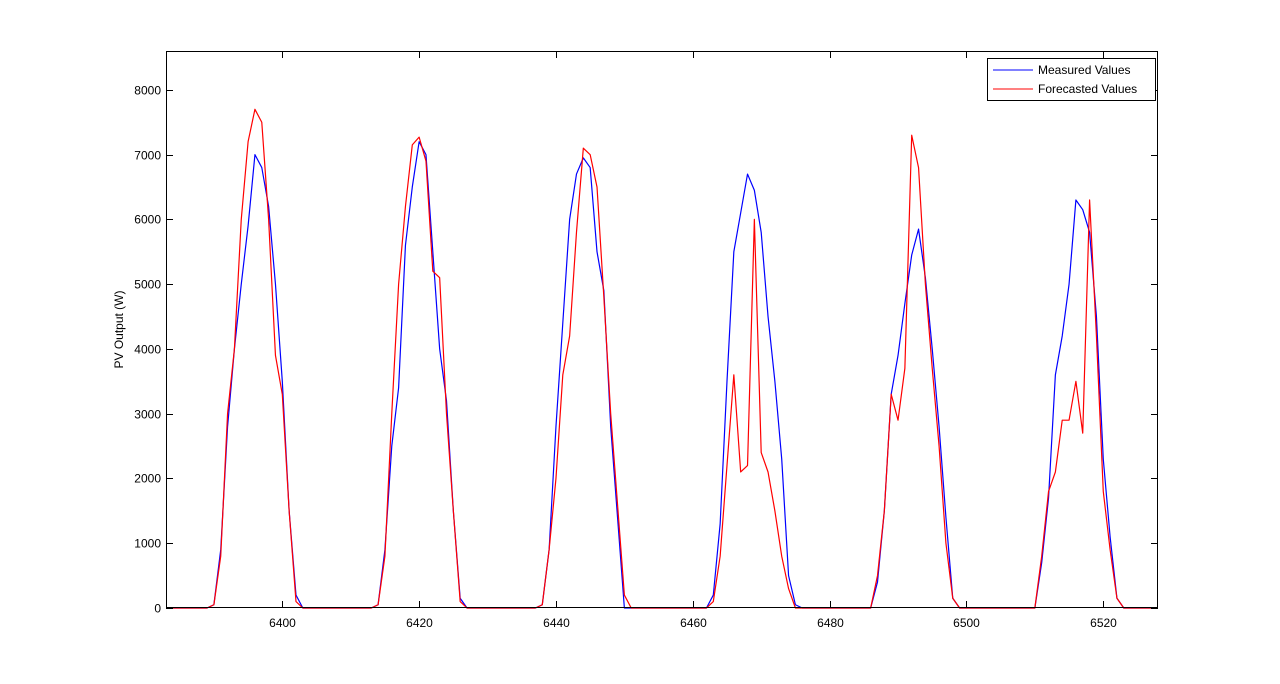 The width and height of the screenshot is (1280, 684). I want to click on legend-label-measured-values: Measured Values, so click(1084, 70).